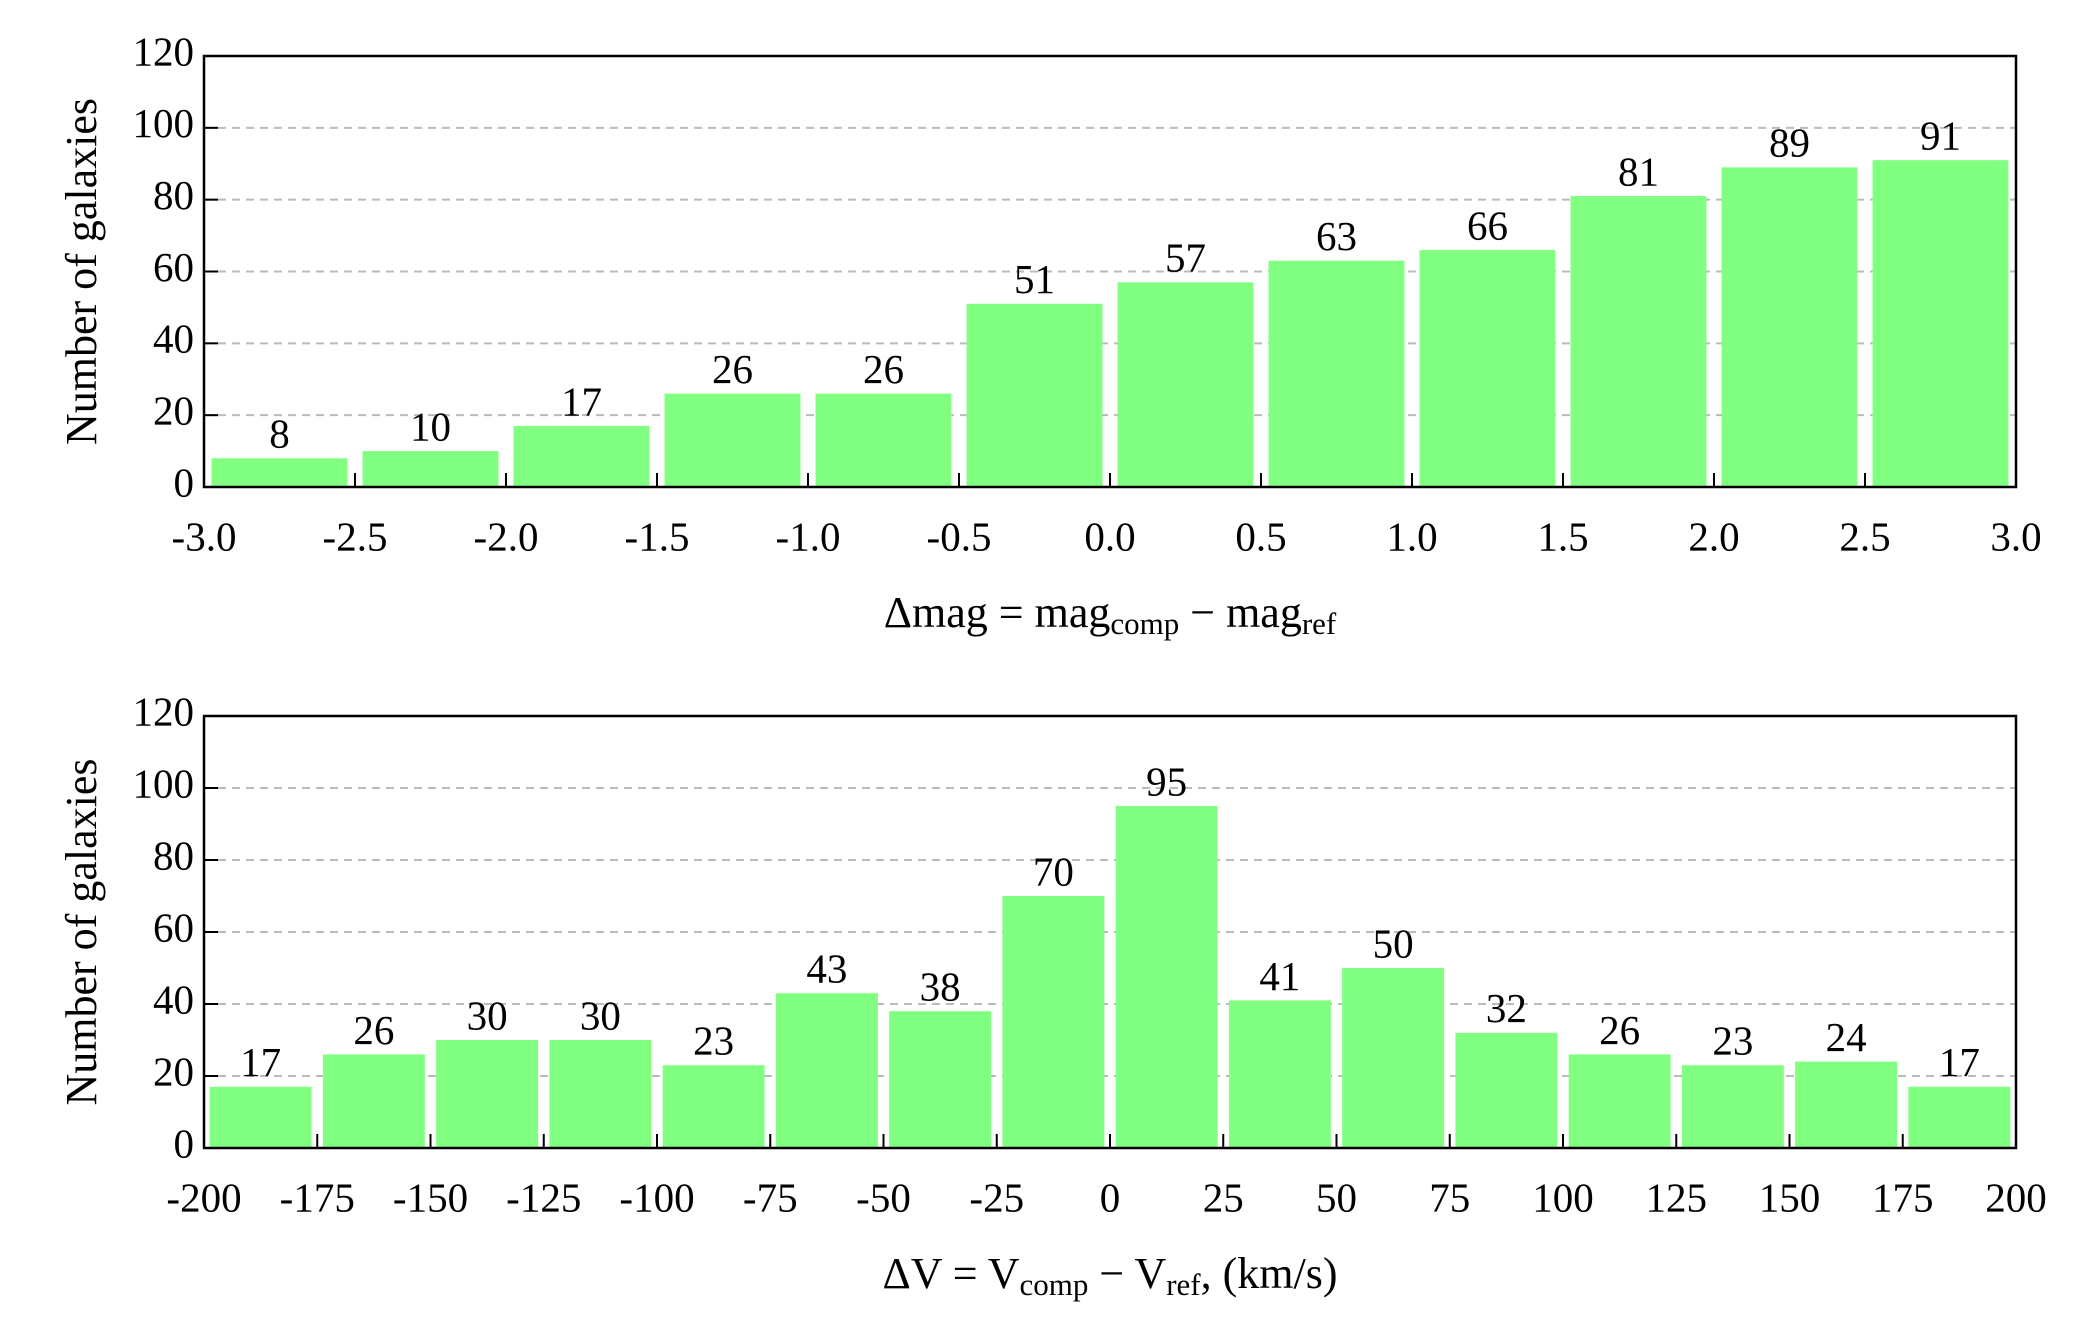 Image resolution: width=2082 pixels, height=1342 pixels. What do you see at coordinates (317, 1197) in the screenshot?
I see `x-tick-label: -175` at bounding box center [317, 1197].